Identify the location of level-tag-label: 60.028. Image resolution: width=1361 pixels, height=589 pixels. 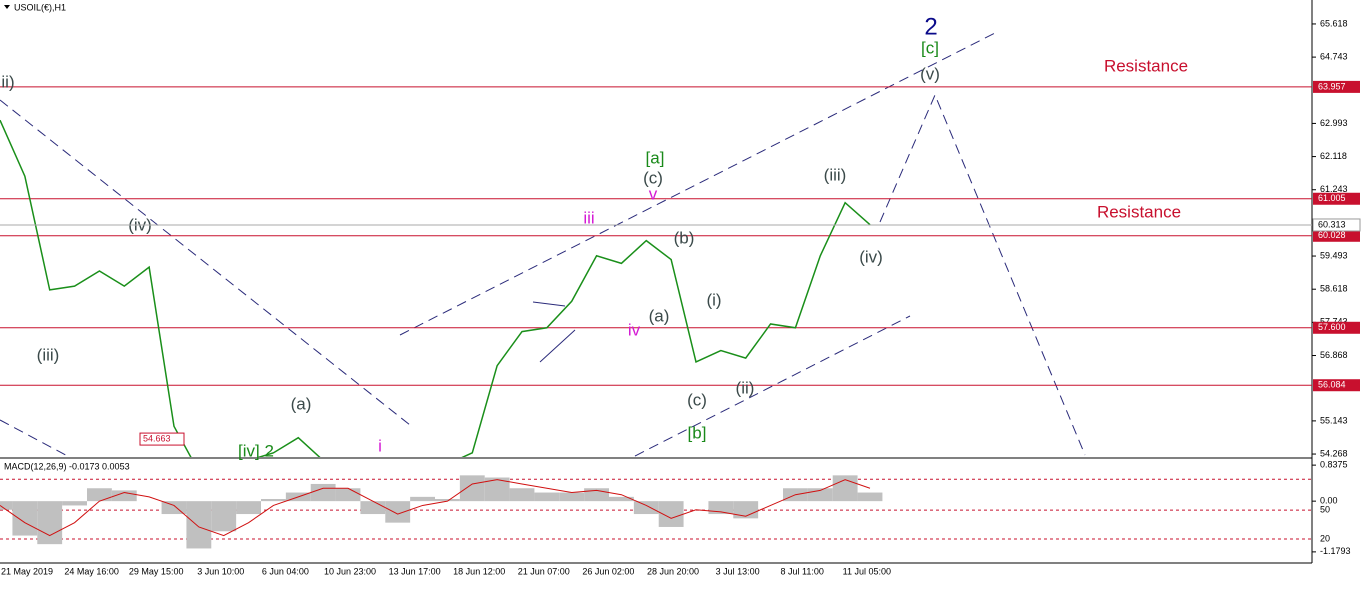
(1332, 235).